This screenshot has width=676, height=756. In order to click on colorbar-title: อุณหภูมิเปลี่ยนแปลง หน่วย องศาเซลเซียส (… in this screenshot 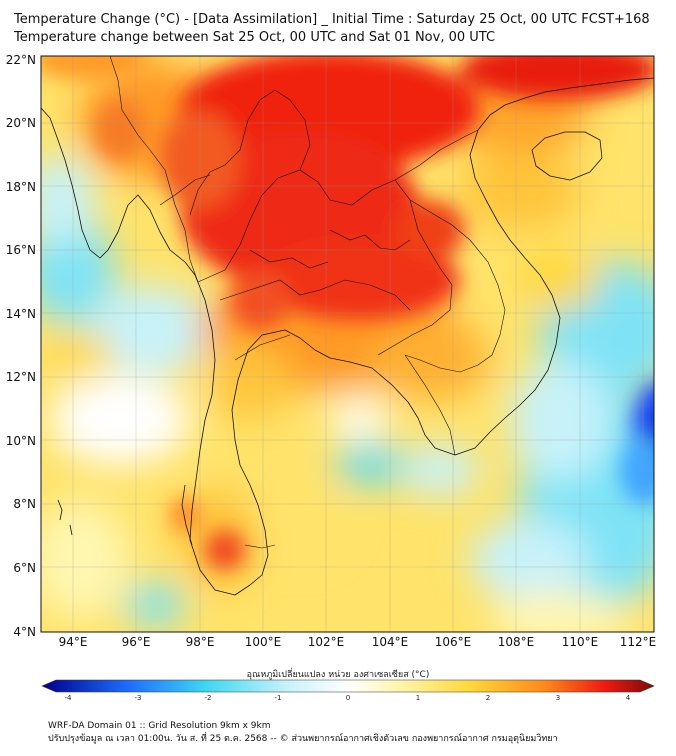, I will do `click(338, 675)`.